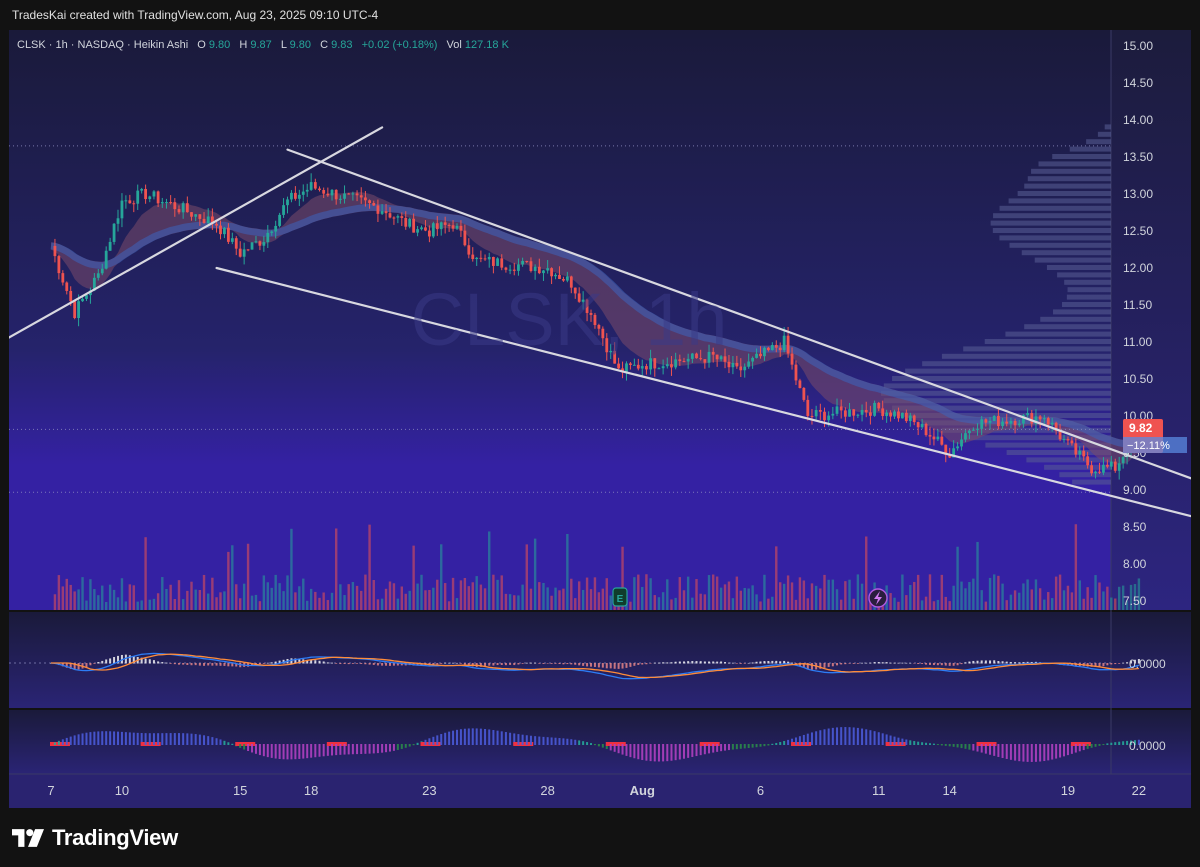 The width and height of the screenshot is (1200, 867). I want to click on time-axis-bg, so click(600, 791).